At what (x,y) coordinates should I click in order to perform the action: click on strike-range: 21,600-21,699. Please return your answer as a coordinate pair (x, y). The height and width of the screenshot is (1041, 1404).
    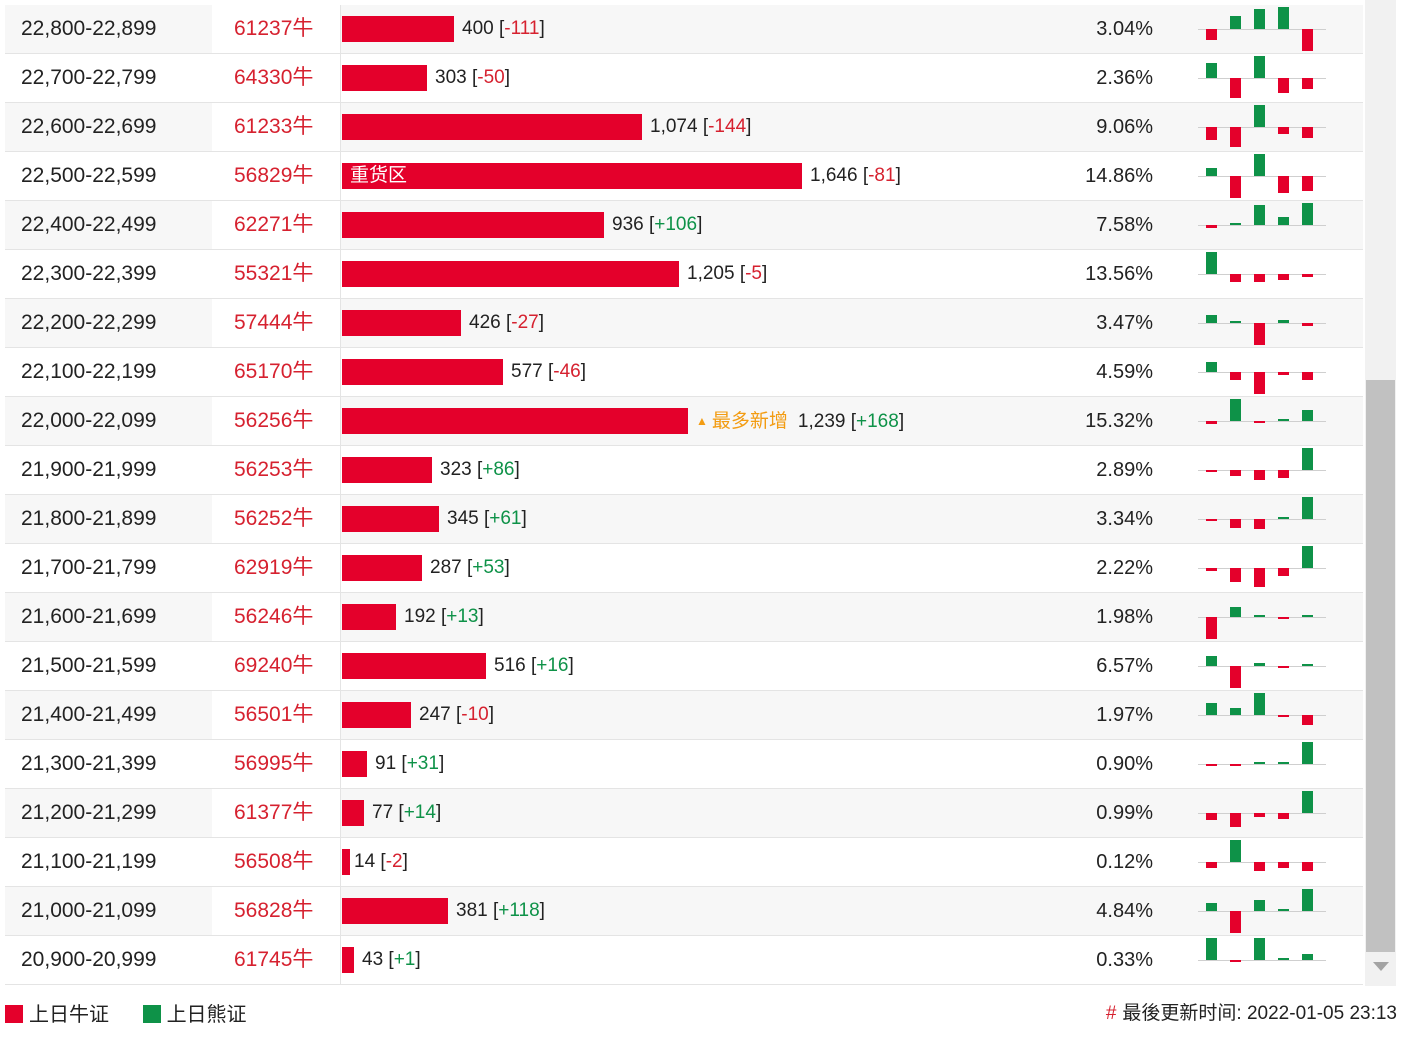
    Looking at the image, I should click on (89, 616).